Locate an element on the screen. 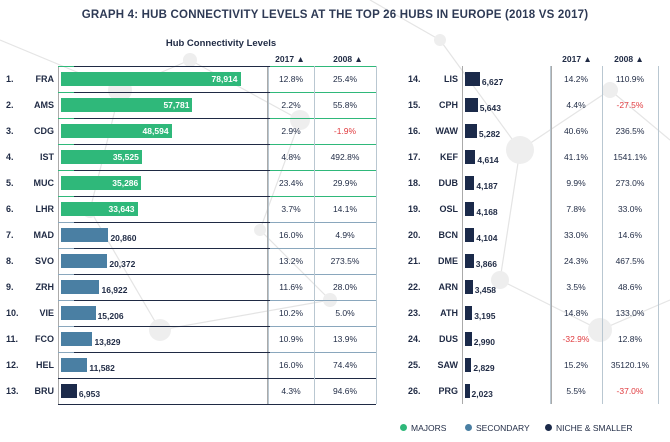 The image size is (670, 442). airport-code: IST is located at coordinates (46, 157).